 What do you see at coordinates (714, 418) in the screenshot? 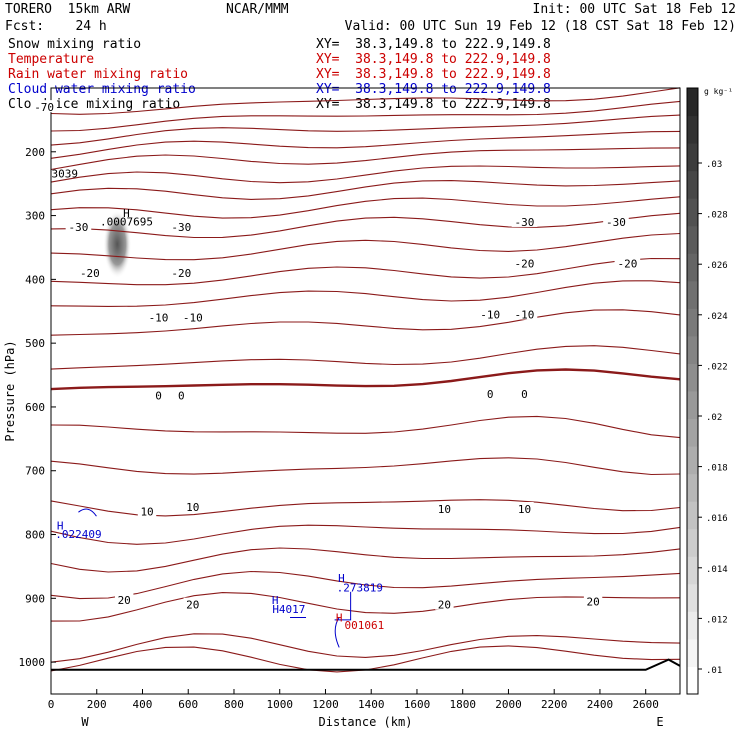
I see `colorbar-tick-label: .02` at bounding box center [714, 418].